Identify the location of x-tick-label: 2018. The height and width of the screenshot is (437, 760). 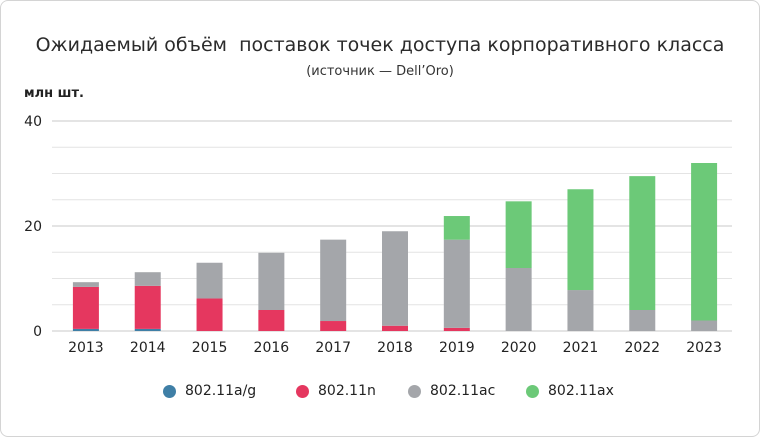
(395, 348).